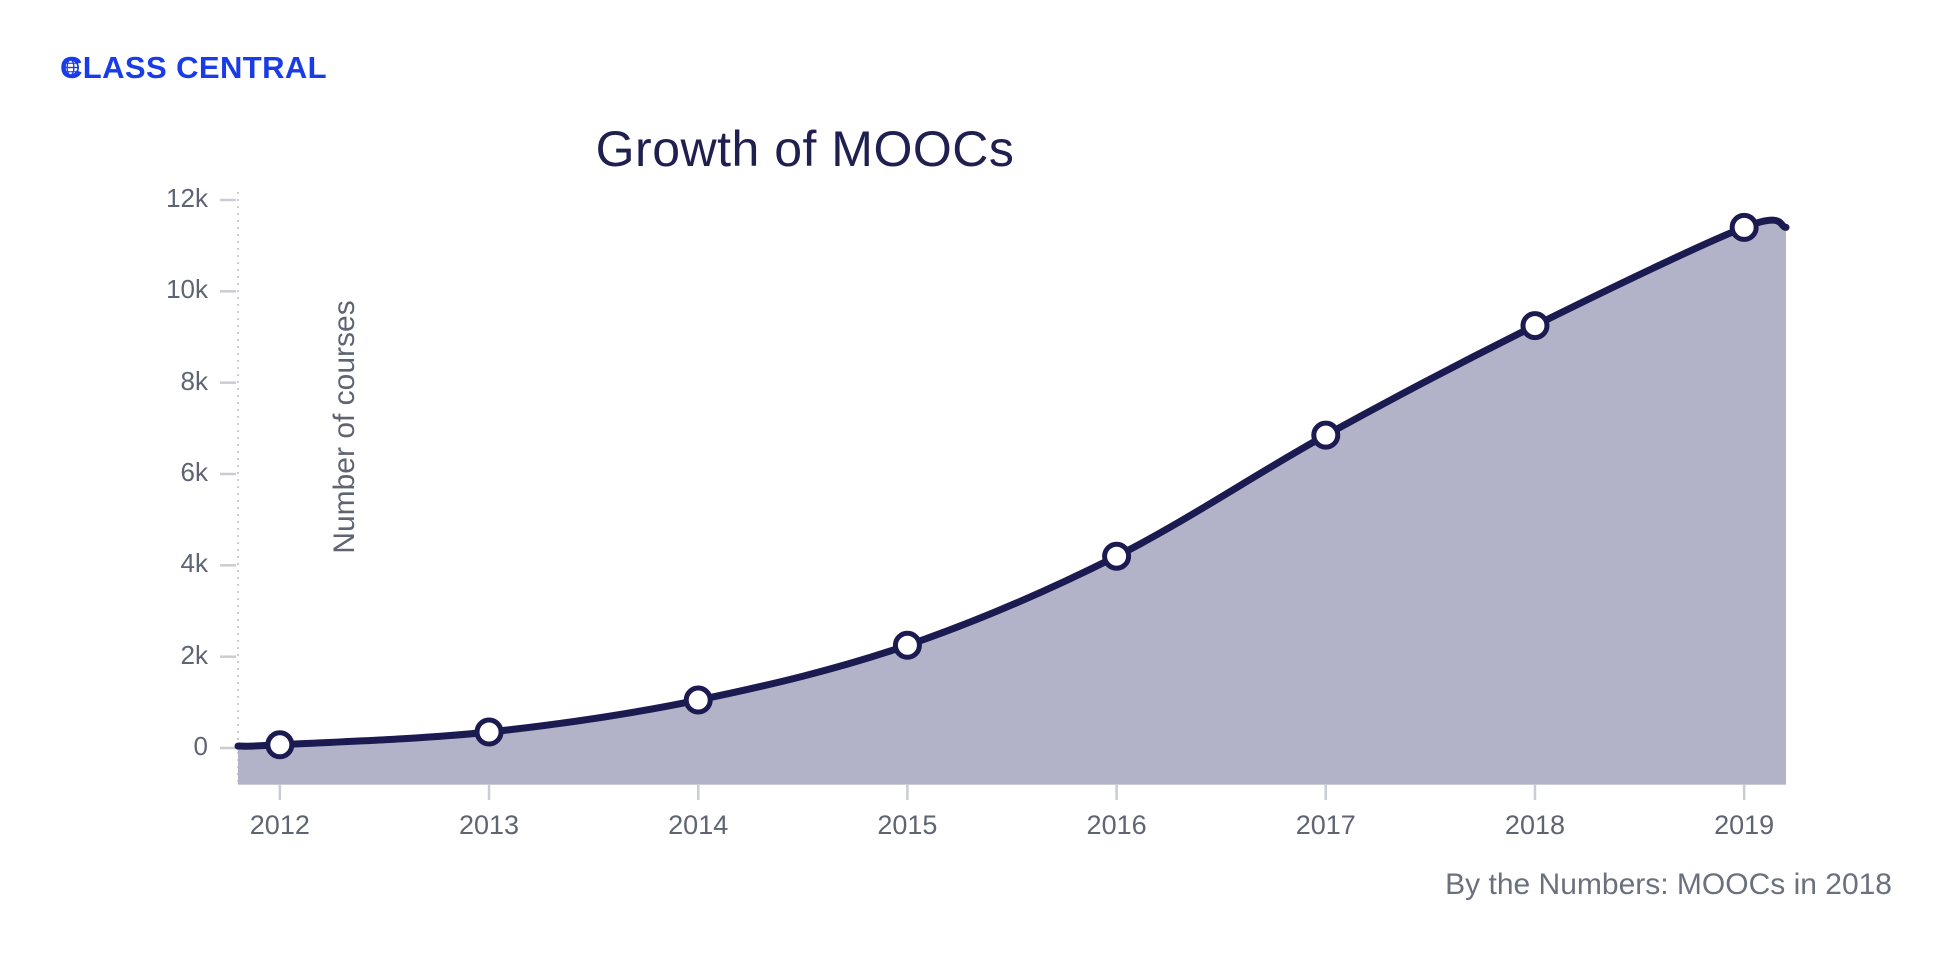 This screenshot has width=1944, height=972. I want to click on x-axis-tick-label: 2015, so click(907, 825).